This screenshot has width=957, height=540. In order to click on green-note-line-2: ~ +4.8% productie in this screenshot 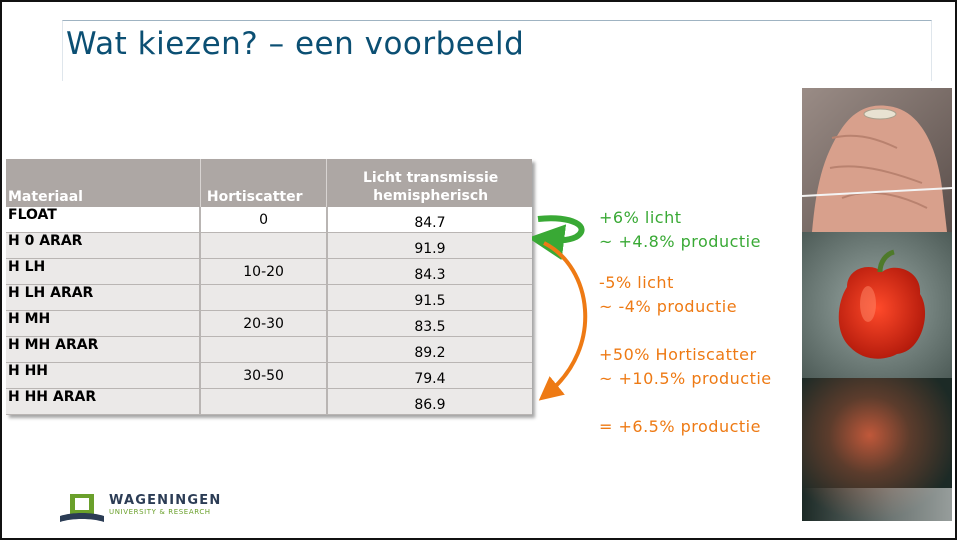, I will do `click(680, 241)`.